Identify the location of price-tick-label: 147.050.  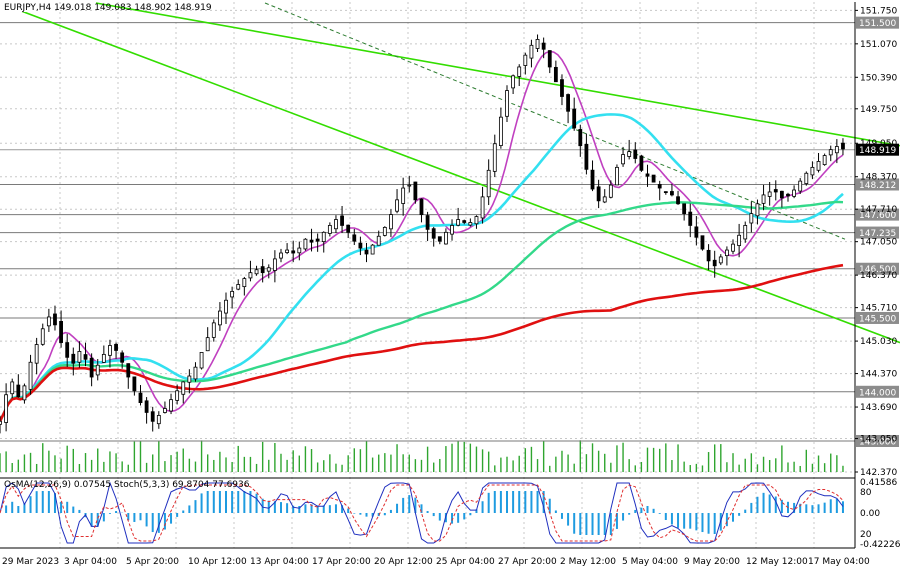
(878, 243).